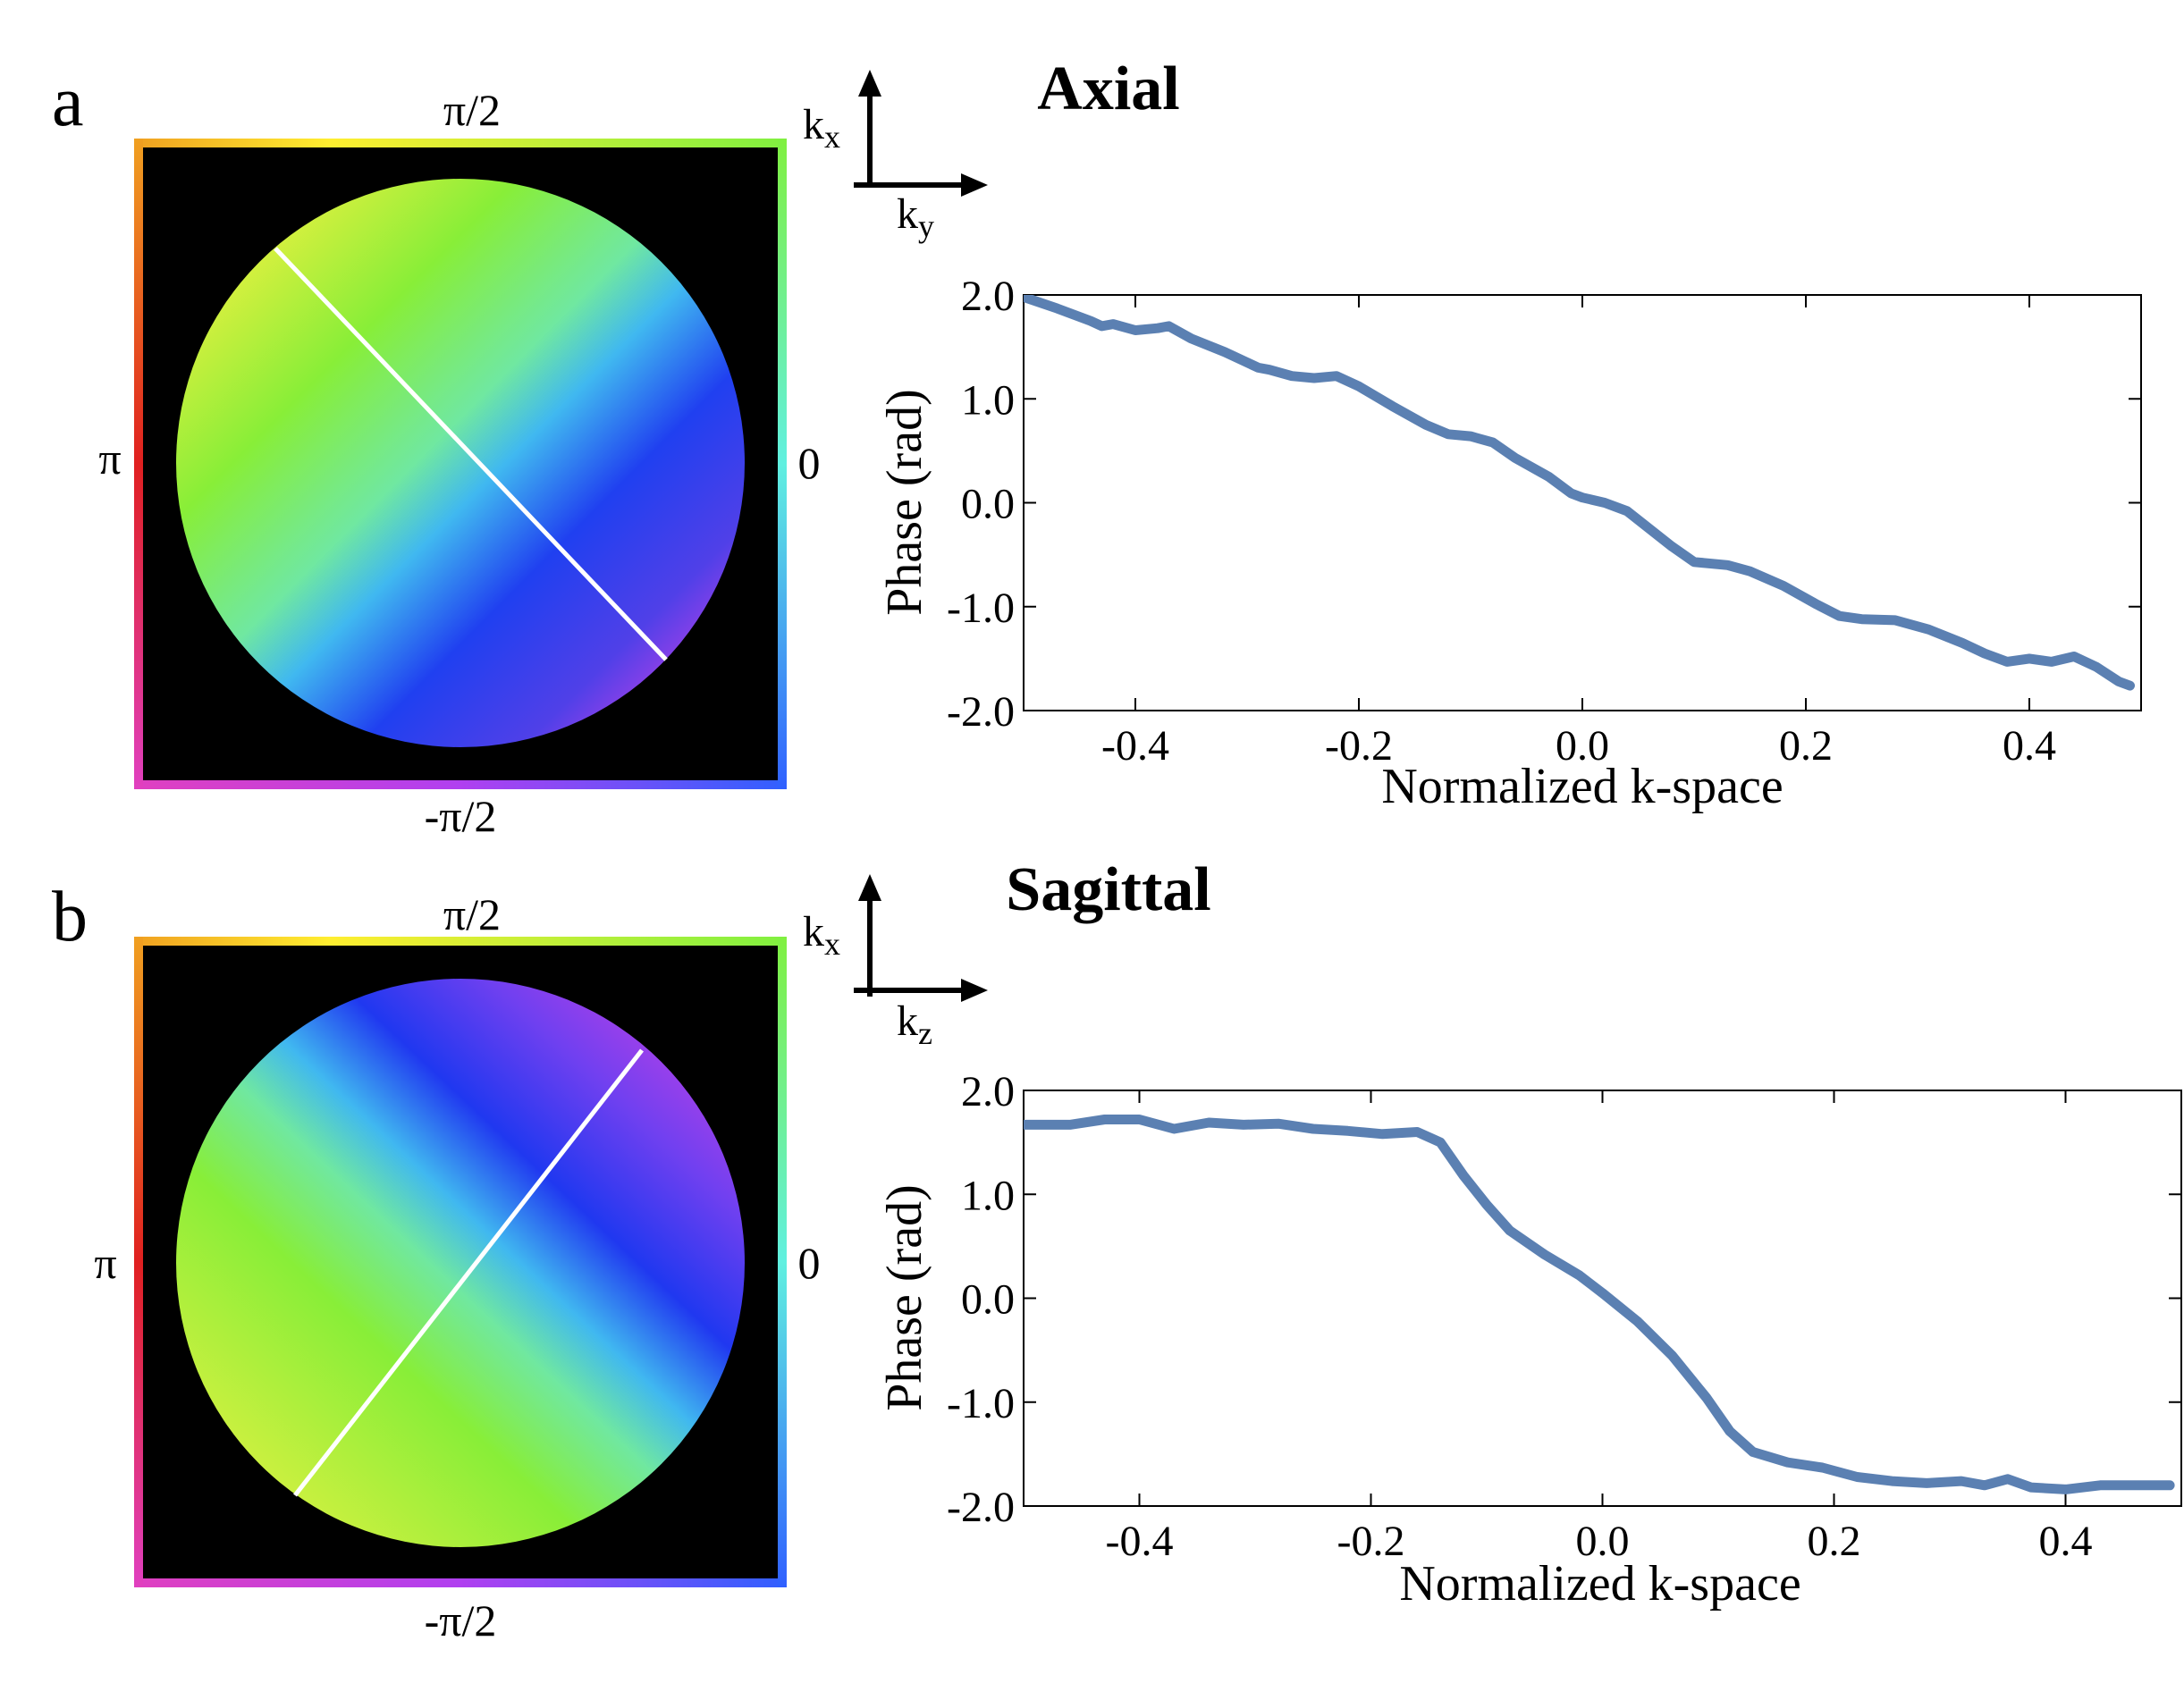  I want to click on phase-map-a: π/2 -π/2 π 0, so click(459, 463).